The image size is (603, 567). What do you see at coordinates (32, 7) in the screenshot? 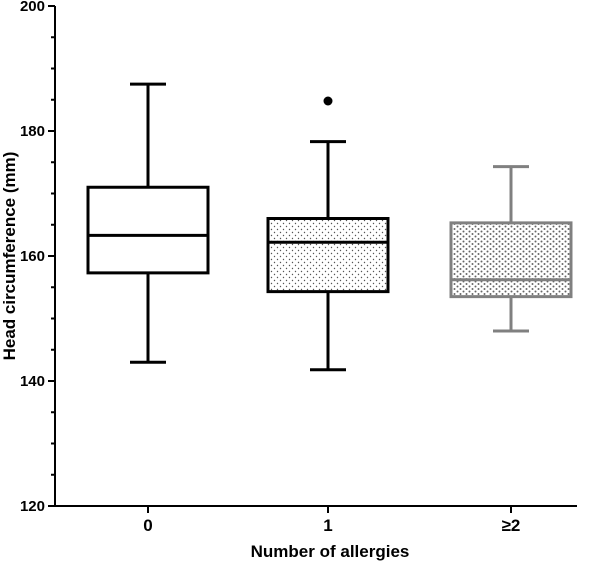
I see `y-tick-label: 200` at bounding box center [32, 7].